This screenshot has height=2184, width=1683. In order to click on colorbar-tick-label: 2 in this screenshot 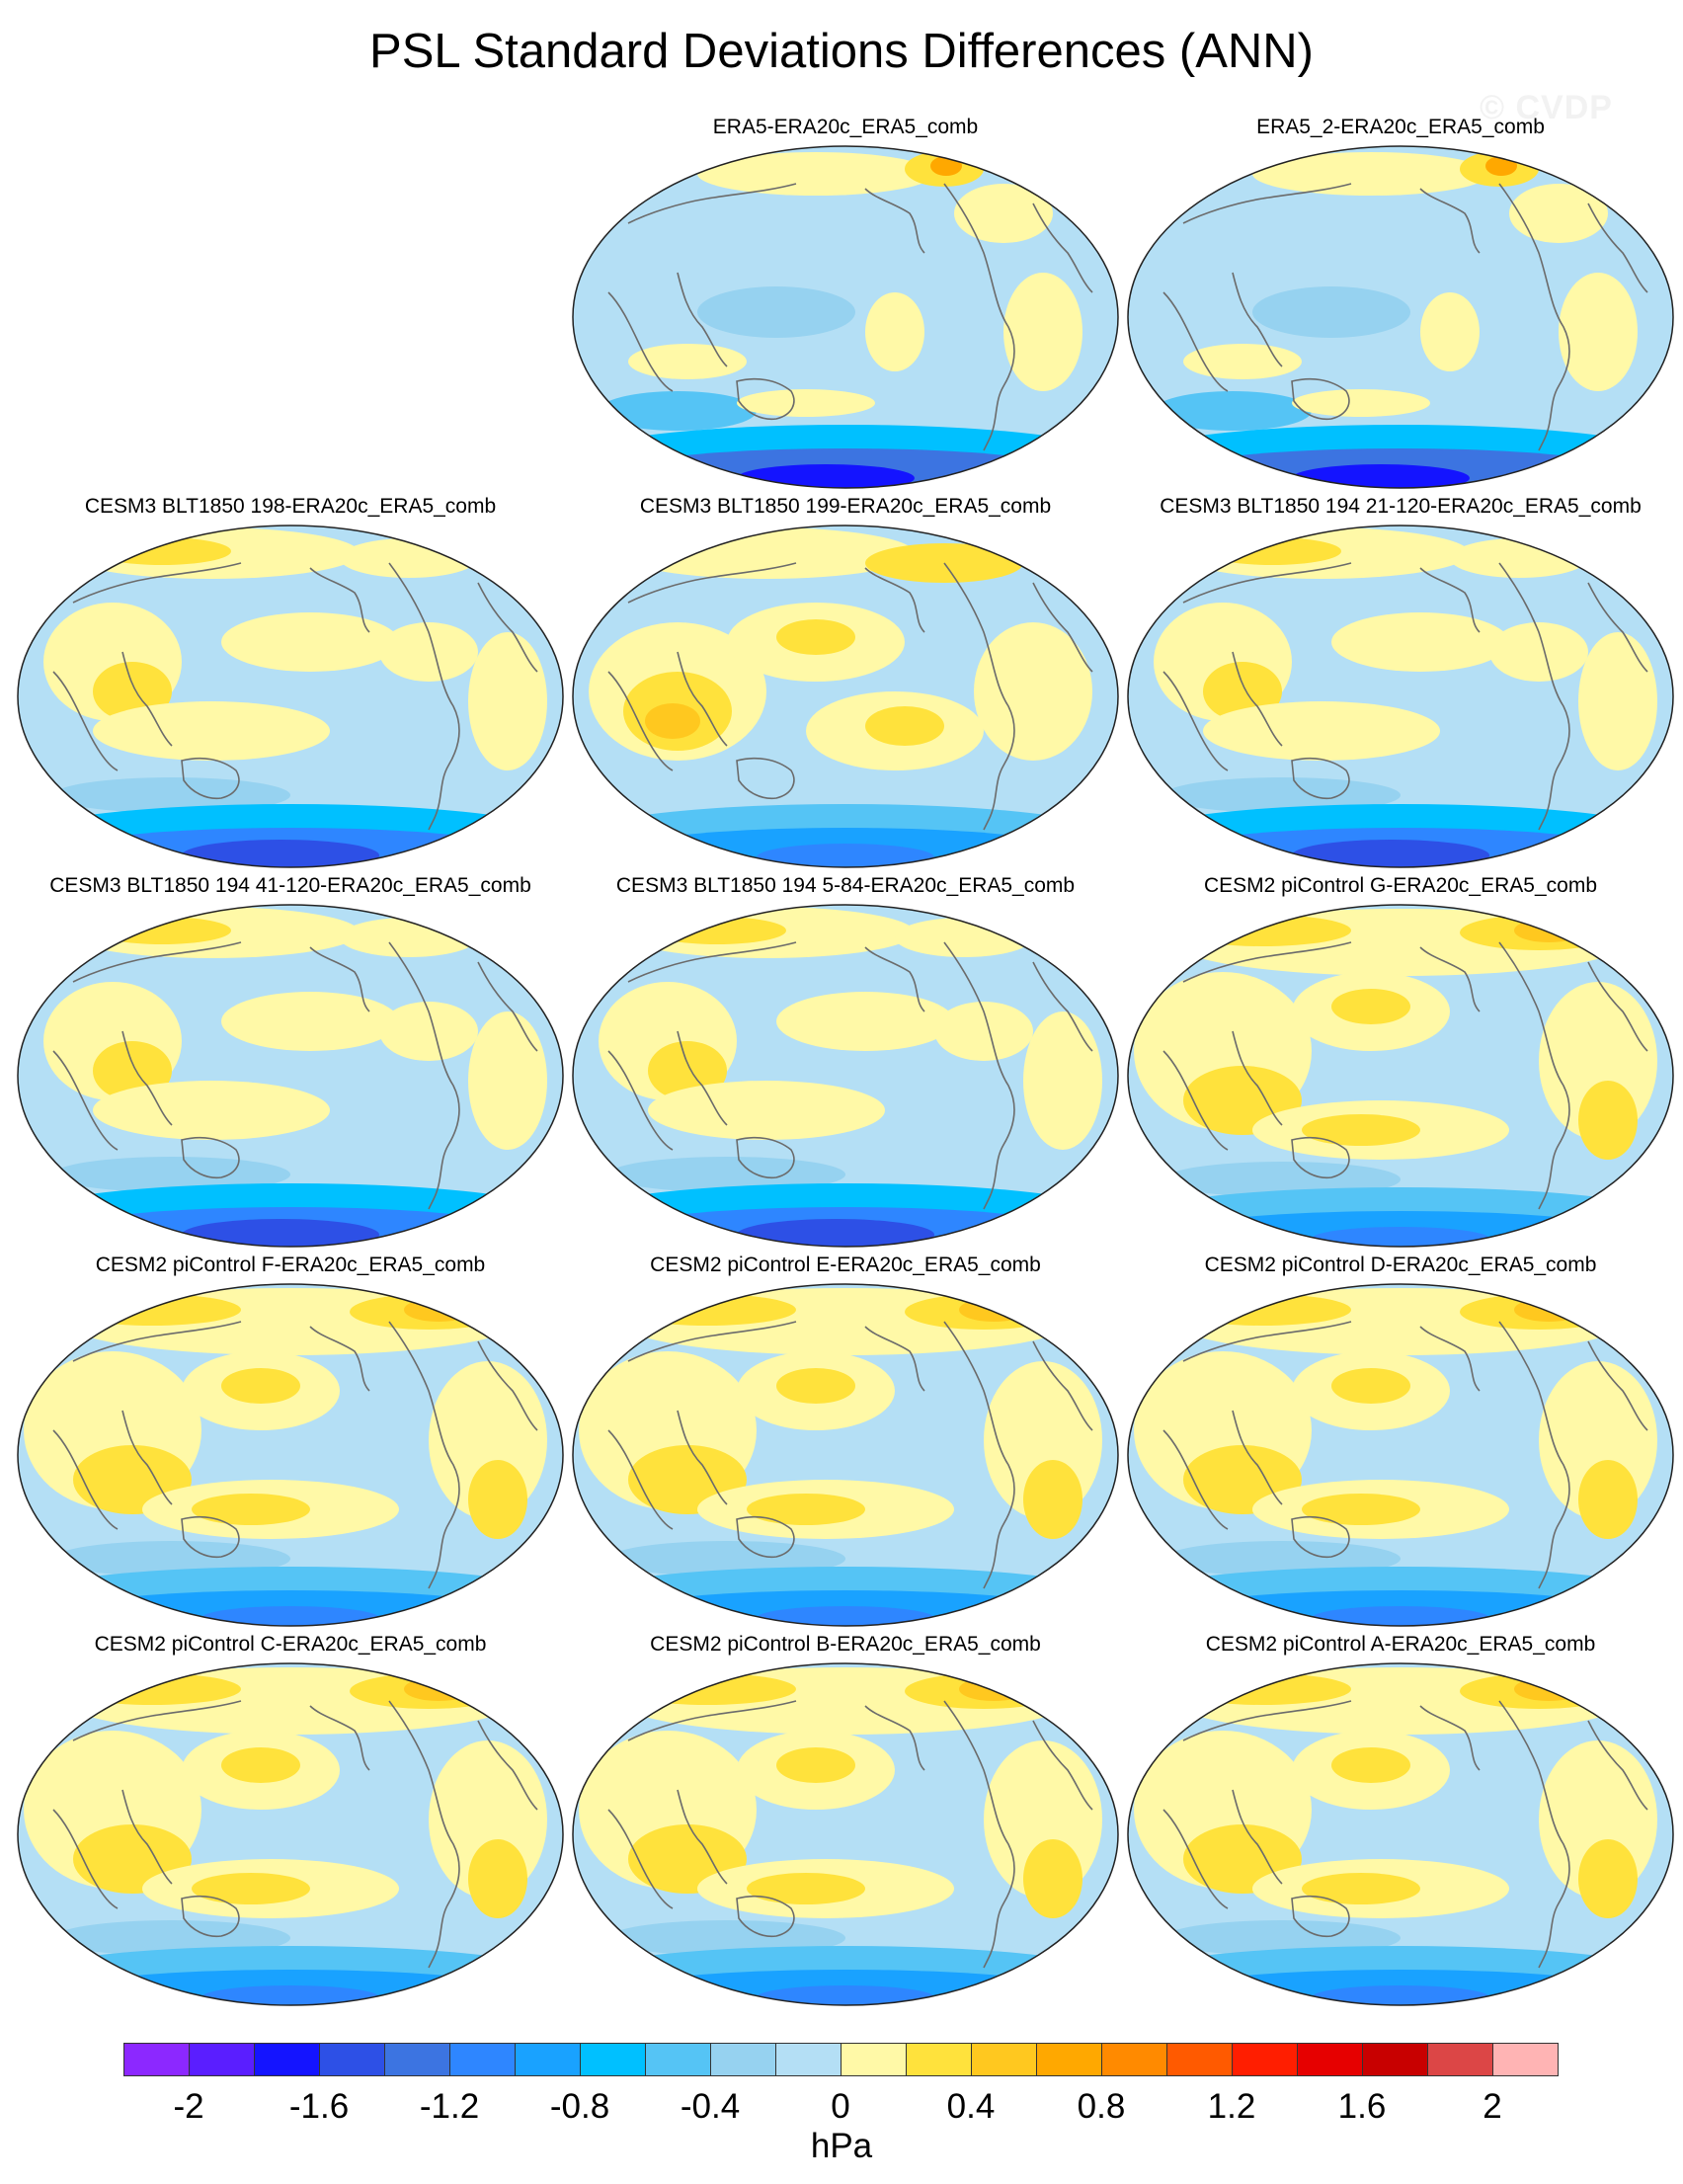, I will do `click(1492, 2106)`.